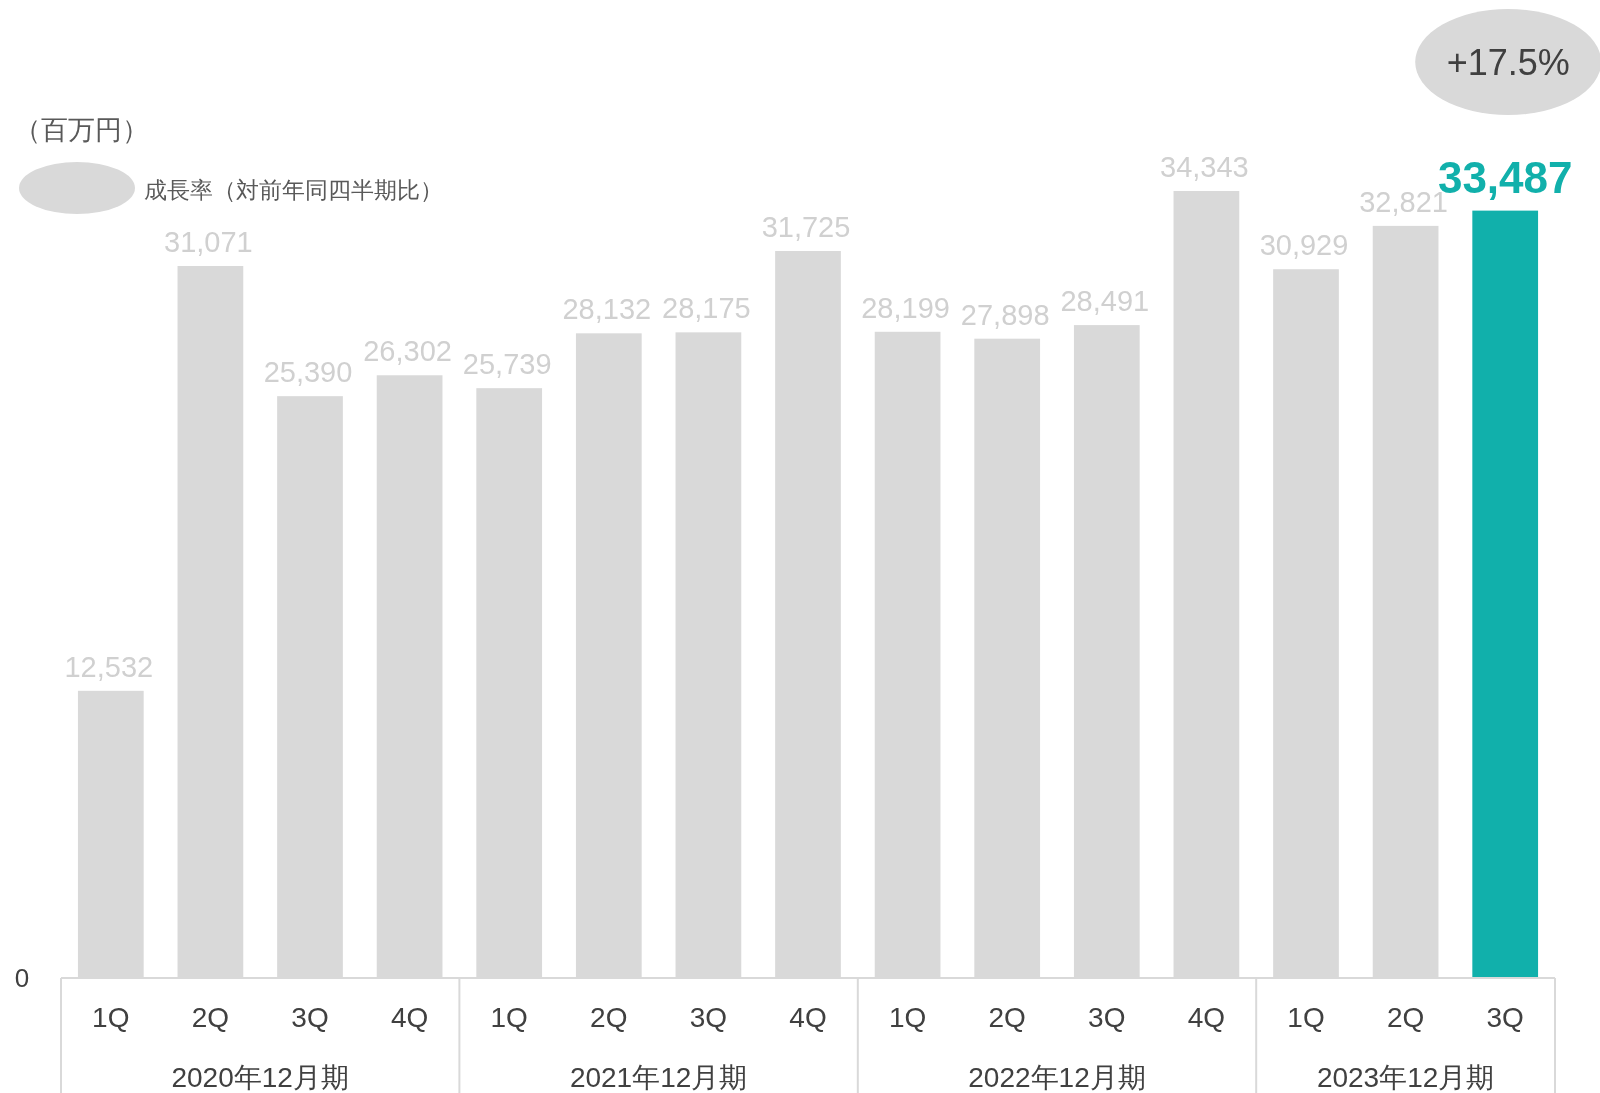 The image size is (1600, 1093). What do you see at coordinates (658, 1077) in the screenshot?
I see `text: 2021年12月期` at bounding box center [658, 1077].